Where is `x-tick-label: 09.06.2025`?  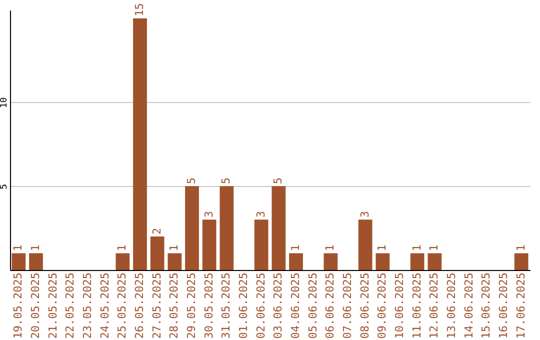
x-tick-label: 09.06.2025 is located at coordinates (382, 305).